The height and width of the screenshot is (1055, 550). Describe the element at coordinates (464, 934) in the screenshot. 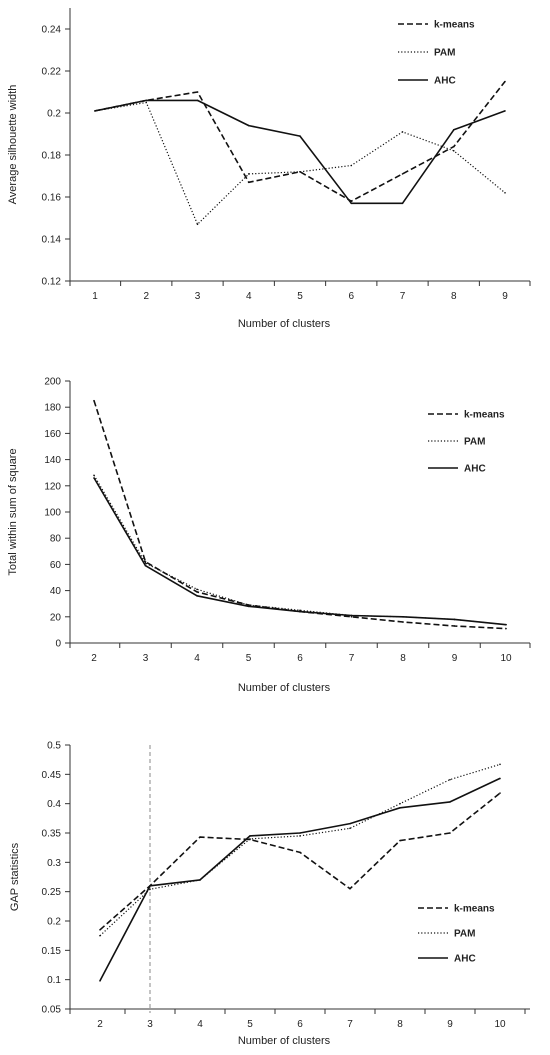

I see `chart3-legend-label-pam: PAM` at that location.